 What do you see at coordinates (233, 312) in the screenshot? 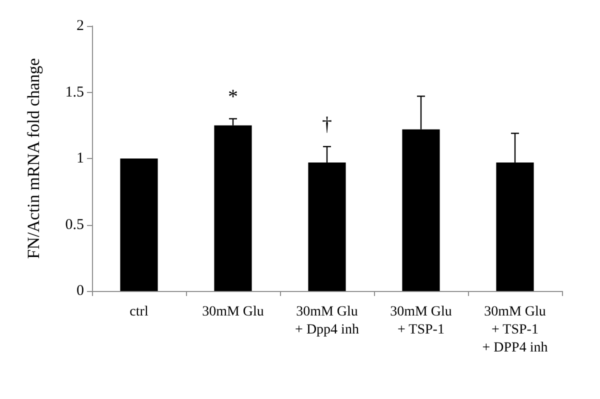
I see `x-tick-label: 30mM Glu` at bounding box center [233, 312].